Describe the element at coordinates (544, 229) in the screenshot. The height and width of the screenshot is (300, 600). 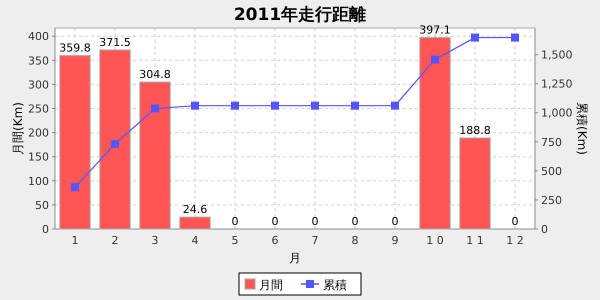
I see `y2-tick-label: 0` at that location.